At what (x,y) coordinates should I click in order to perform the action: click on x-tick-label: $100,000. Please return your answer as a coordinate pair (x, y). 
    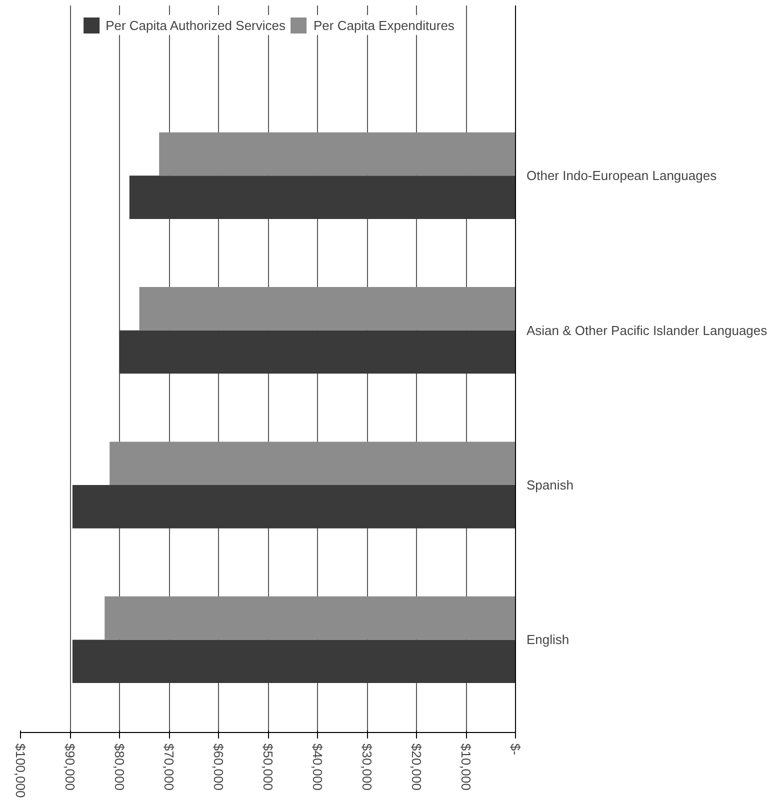
    Looking at the image, I should click on (20, 771).